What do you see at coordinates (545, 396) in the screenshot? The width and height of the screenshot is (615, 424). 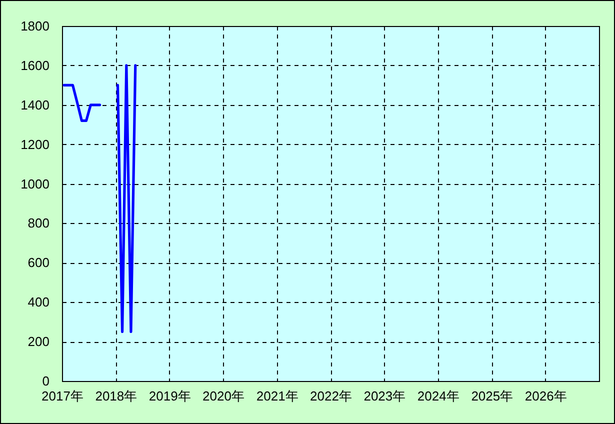 I see `x-tick-label: 2026年` at bounding box center [545, 396].